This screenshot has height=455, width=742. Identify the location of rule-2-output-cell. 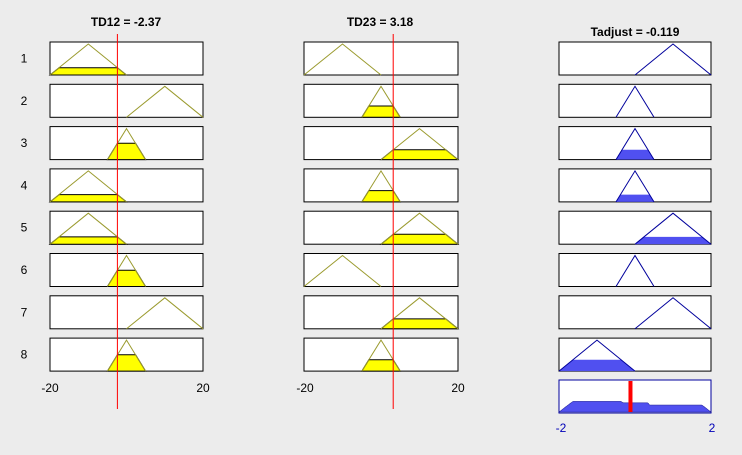
(635, 100).